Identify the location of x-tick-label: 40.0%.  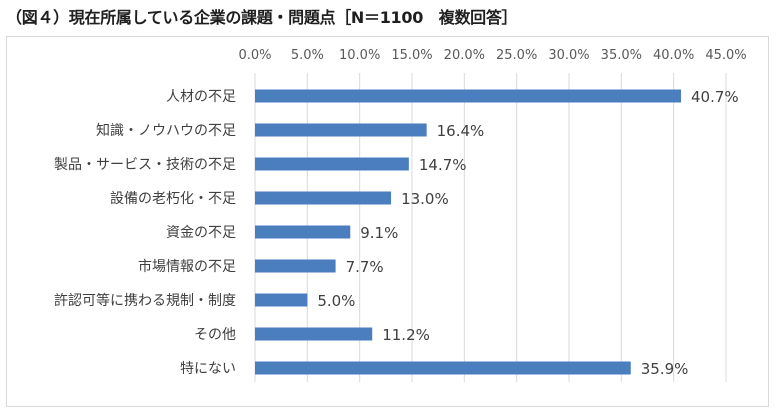
(673, 55).